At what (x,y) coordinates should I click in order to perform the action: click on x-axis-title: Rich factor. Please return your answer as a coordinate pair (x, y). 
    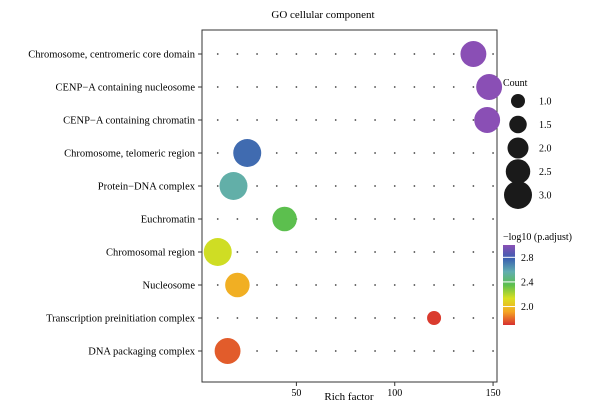
    Looking at the image, I should click on (349, 397).